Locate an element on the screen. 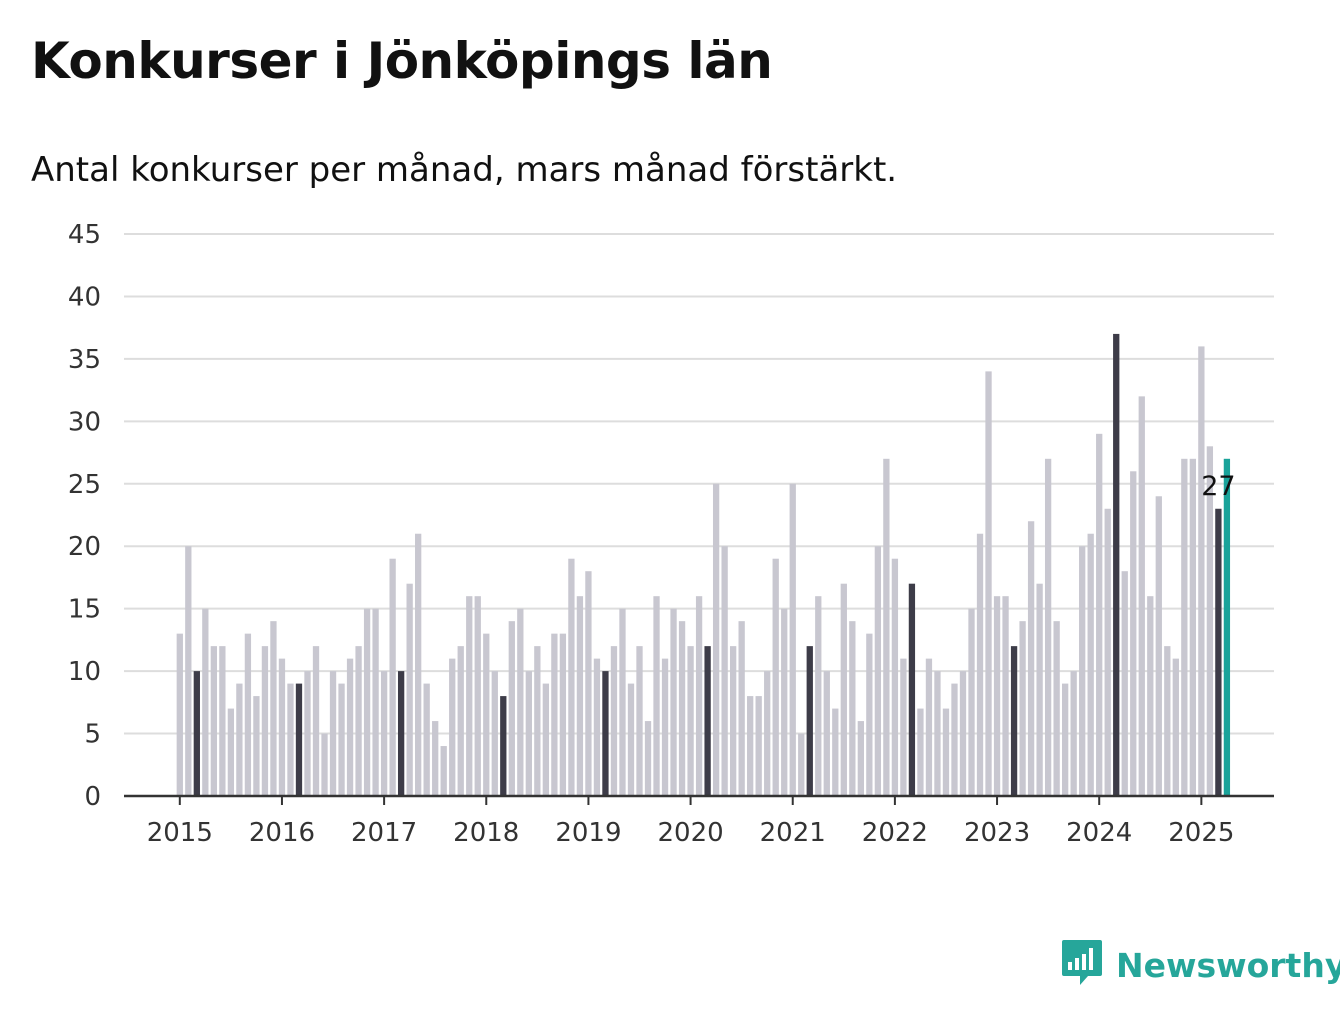 The width and height of the screenshot is (1340, 1020). y-tick-label: 10 is located at coordinates (84, 672).